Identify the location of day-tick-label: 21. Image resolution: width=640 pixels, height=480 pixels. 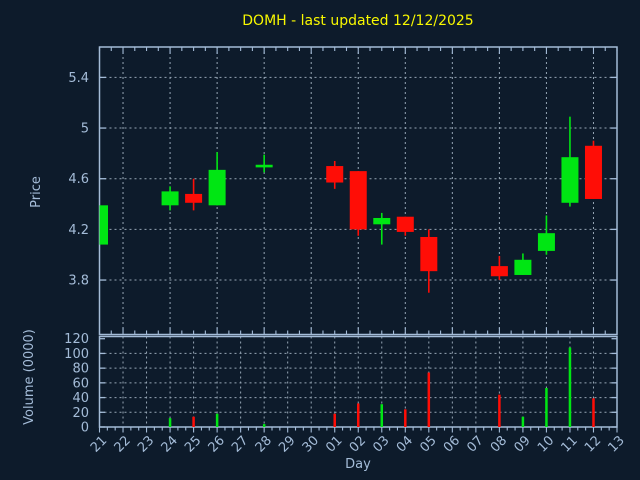
(99, 444).